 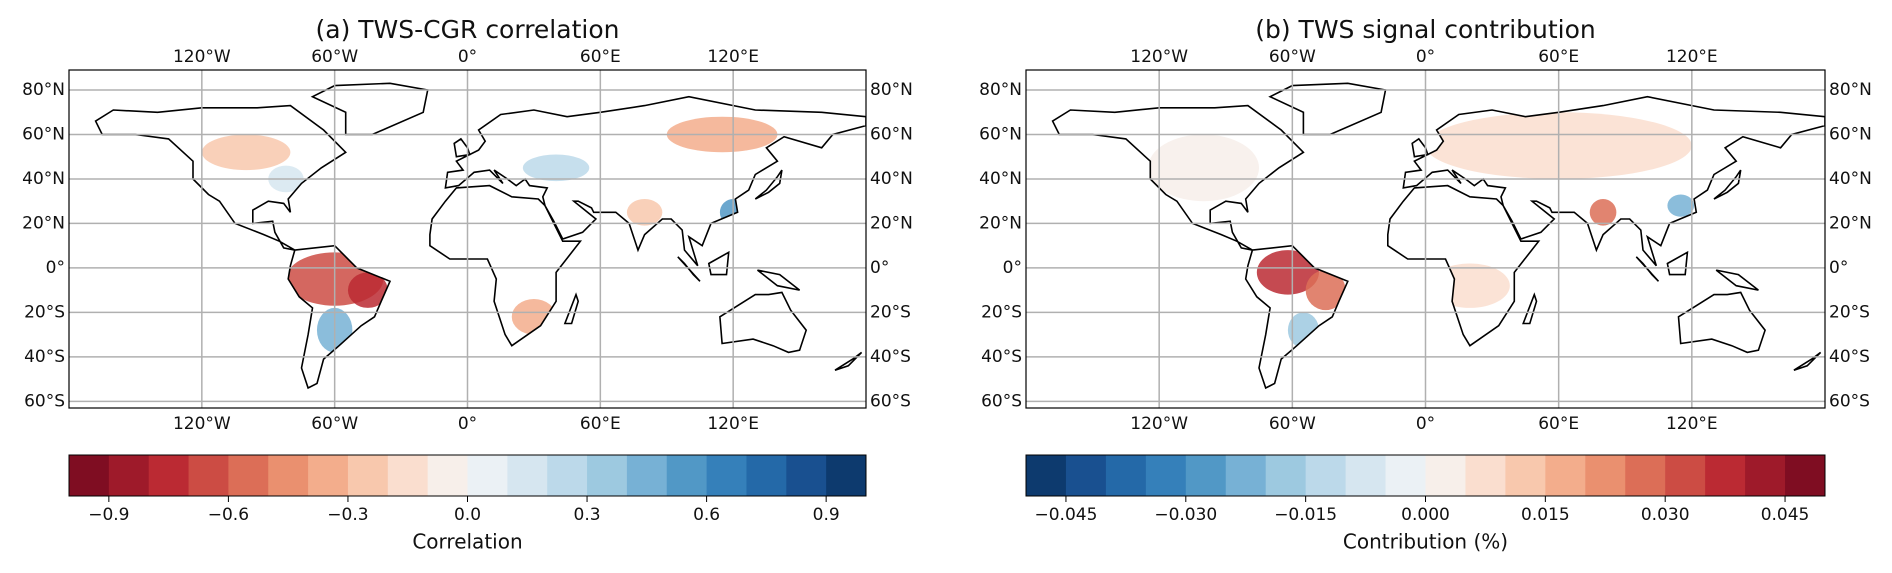 I want to click on colorbar-tick-label: −0.015, so click(x=1305, y=515).